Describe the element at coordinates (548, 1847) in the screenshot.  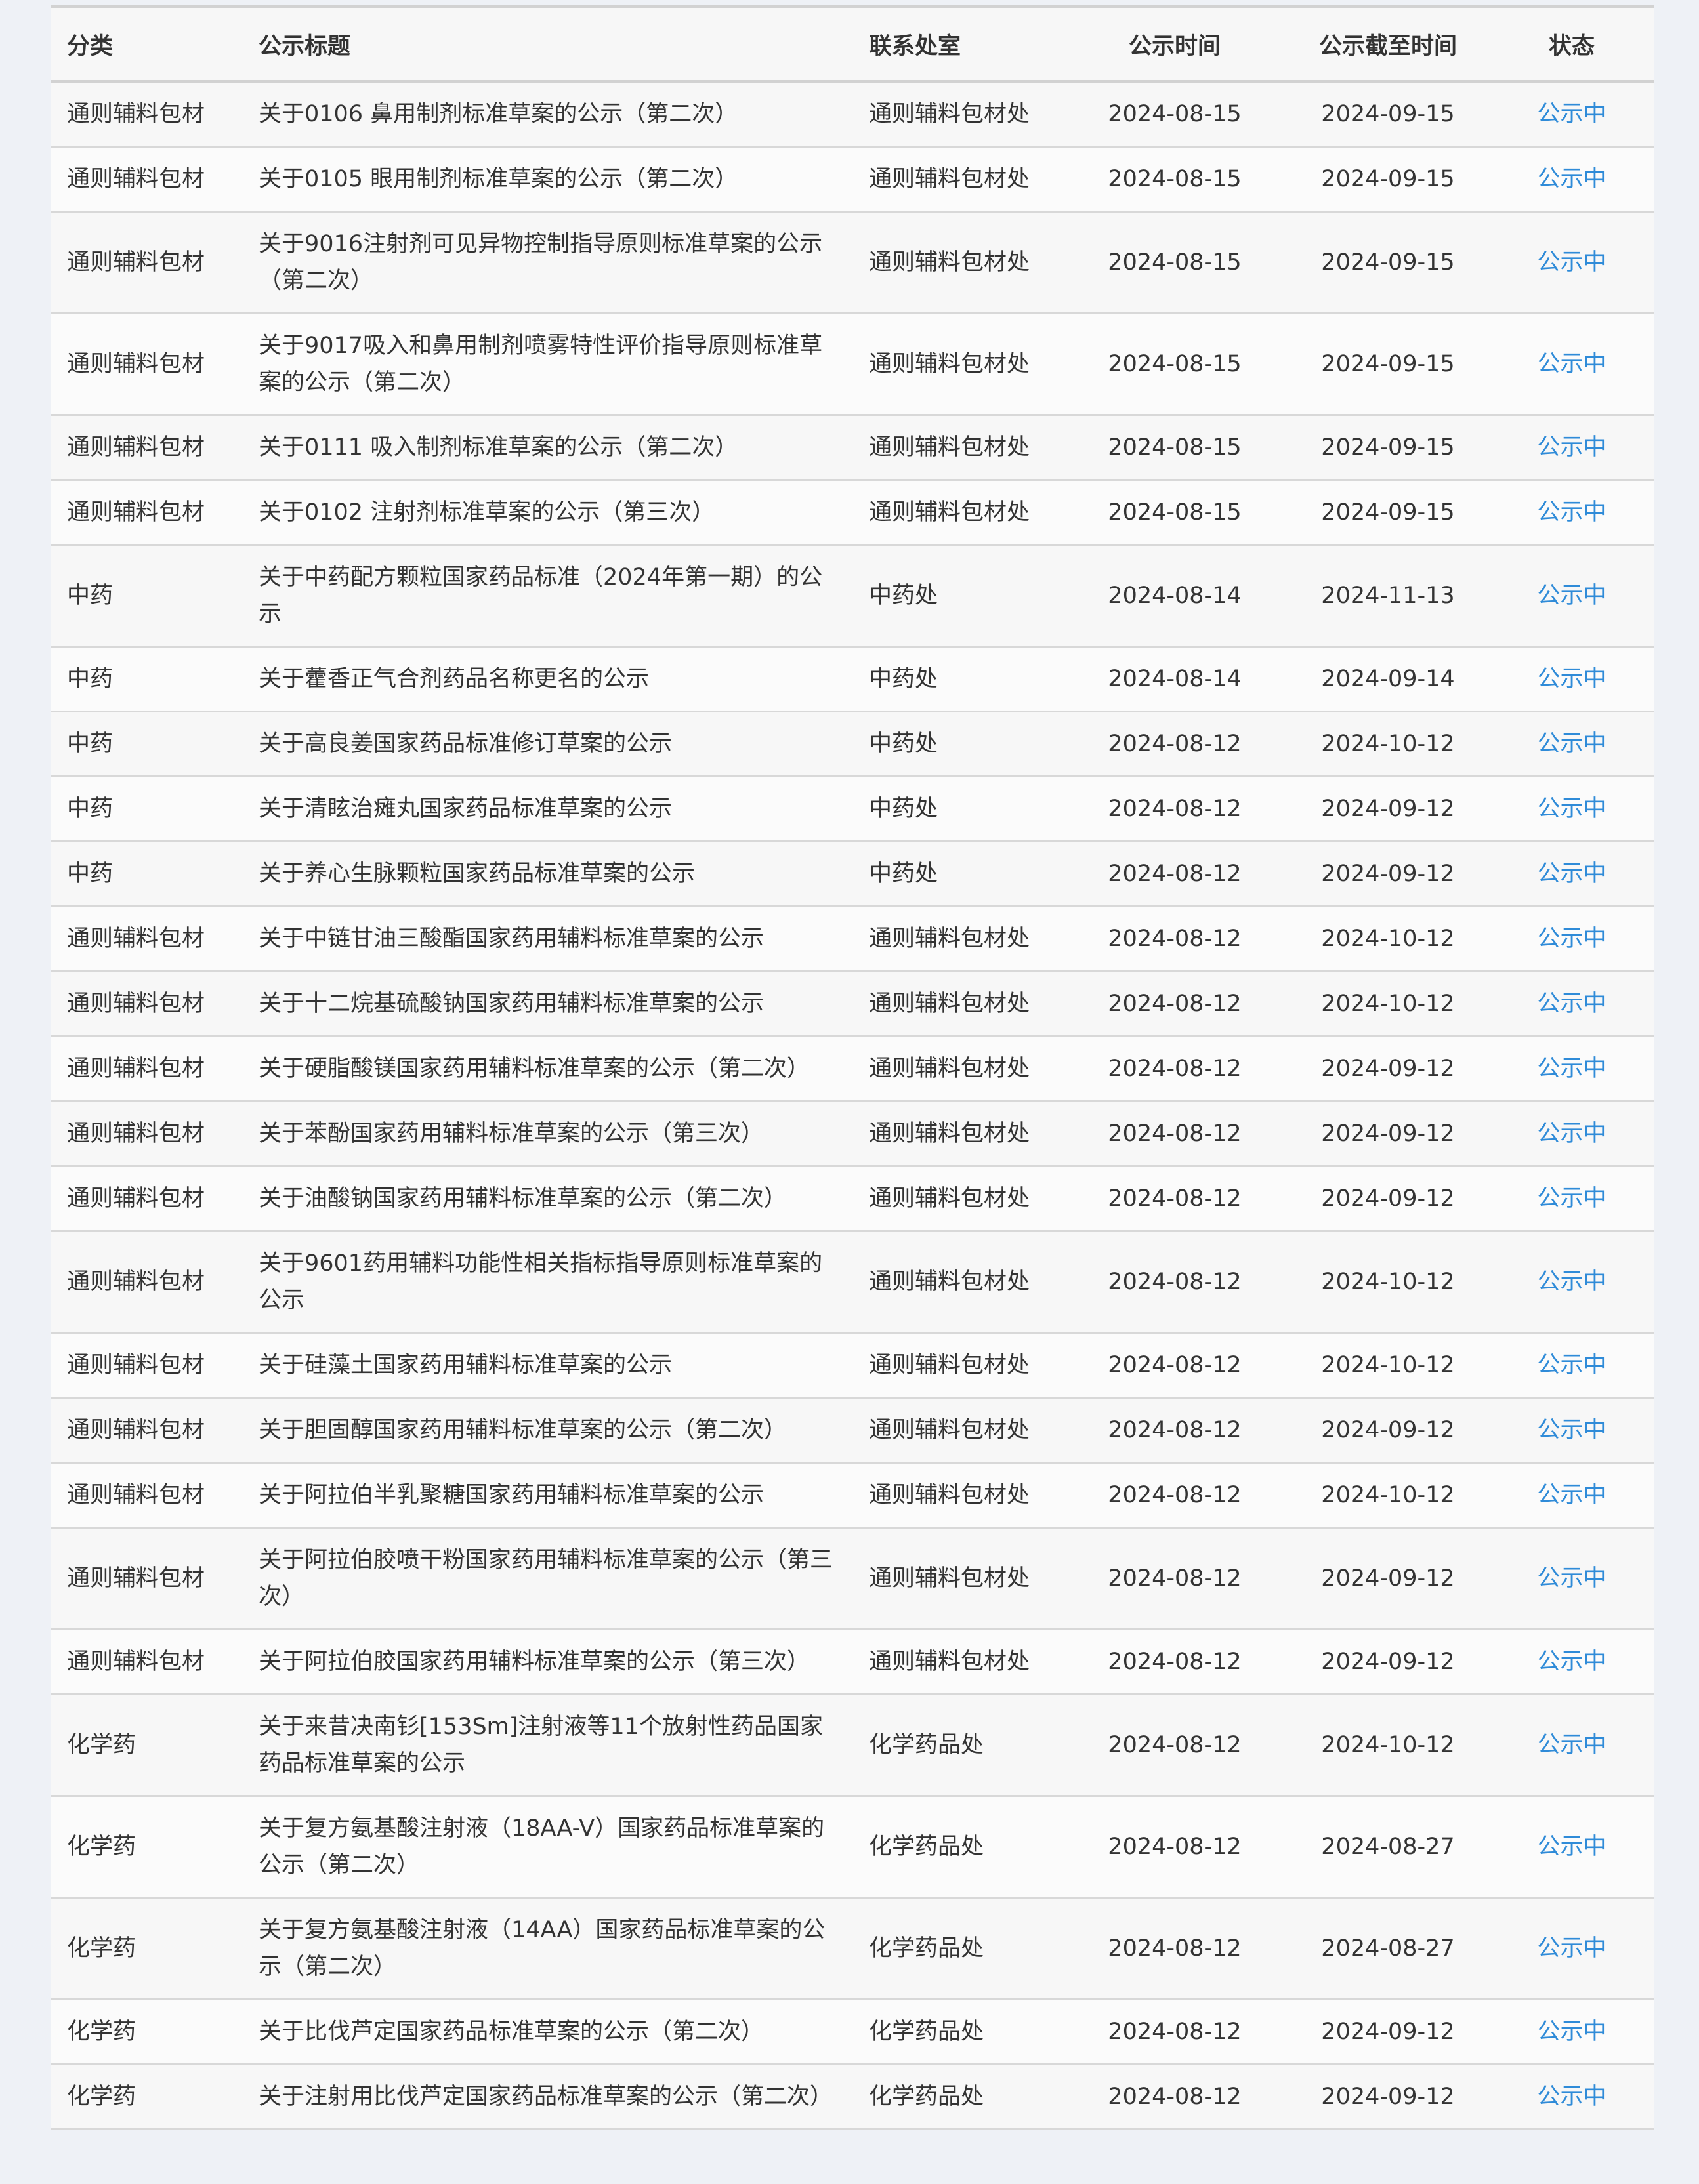
I see `row-title: 关于复方氨基酸注射液（18AA-V）国家药品标准草案的公示（第二次）` at that location.